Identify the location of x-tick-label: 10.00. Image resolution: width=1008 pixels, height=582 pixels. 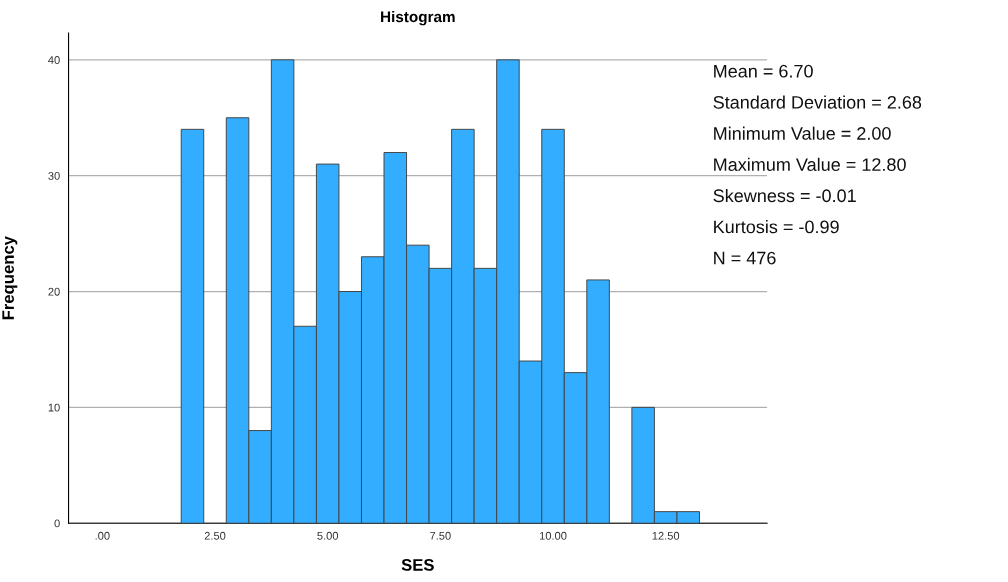
(553, 535).